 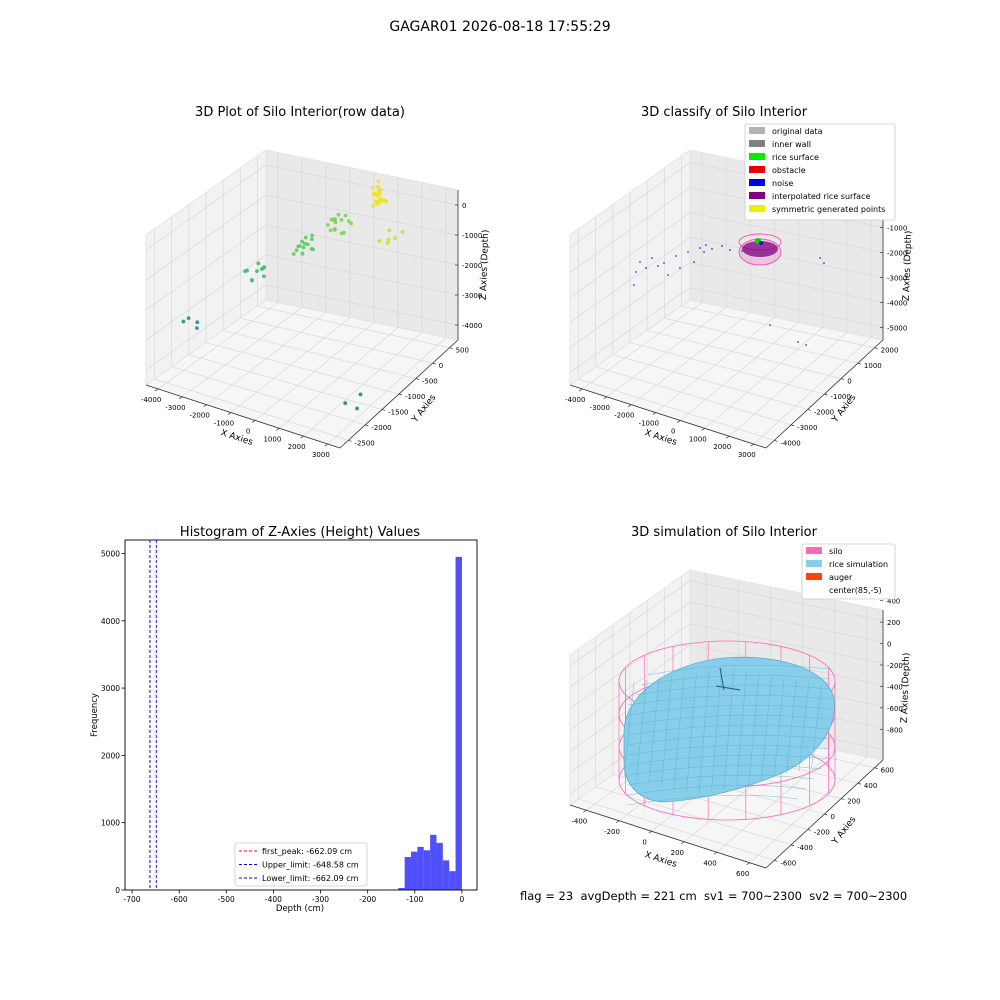 I want to click on z-tick-label: -5000, so click(x=897, y=329).